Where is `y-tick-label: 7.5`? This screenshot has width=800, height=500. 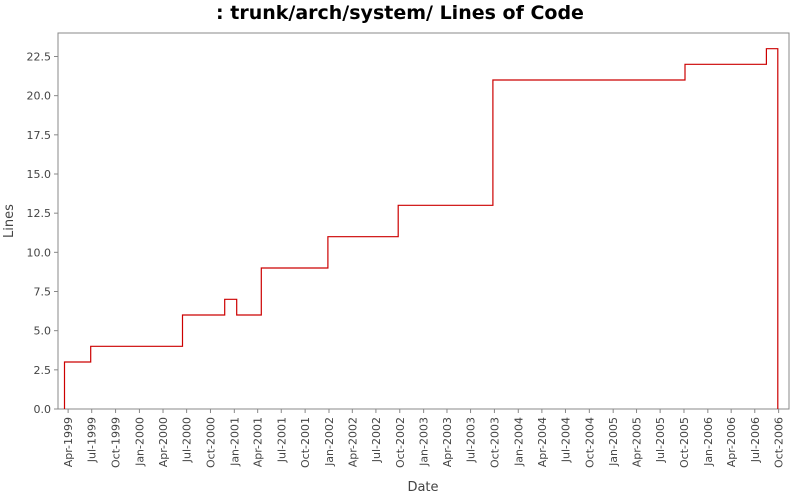
y-tick-label: 7.5 is located at coordinates (43, 292).